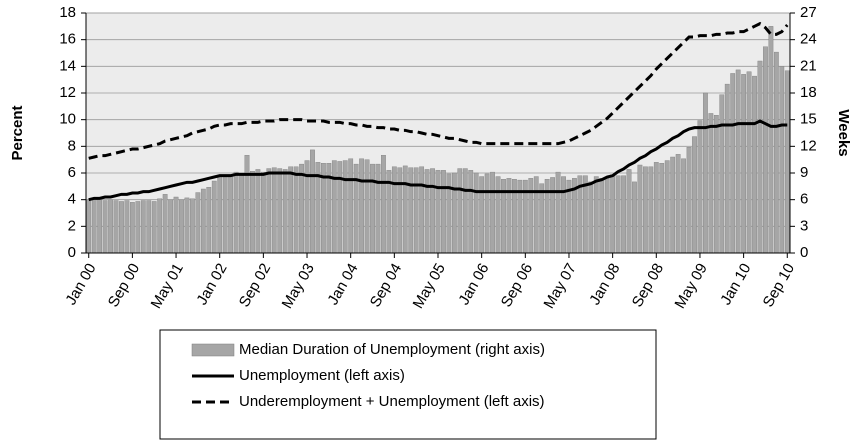 Image resolution: width=857 pixels, height=440 pixels. I want to click on y2-tick-label: 27, so click(808, 12).